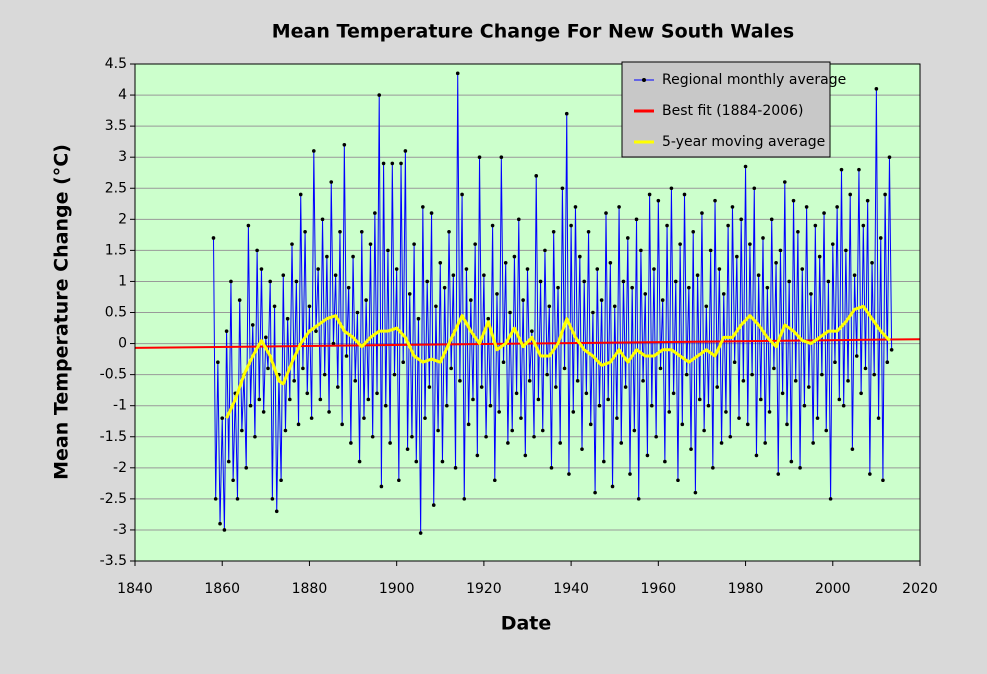  What do you see at coordinates (920, 589) in the screenshot?
I see `x-tick-label: 2020` at bounding box center [920, 589].